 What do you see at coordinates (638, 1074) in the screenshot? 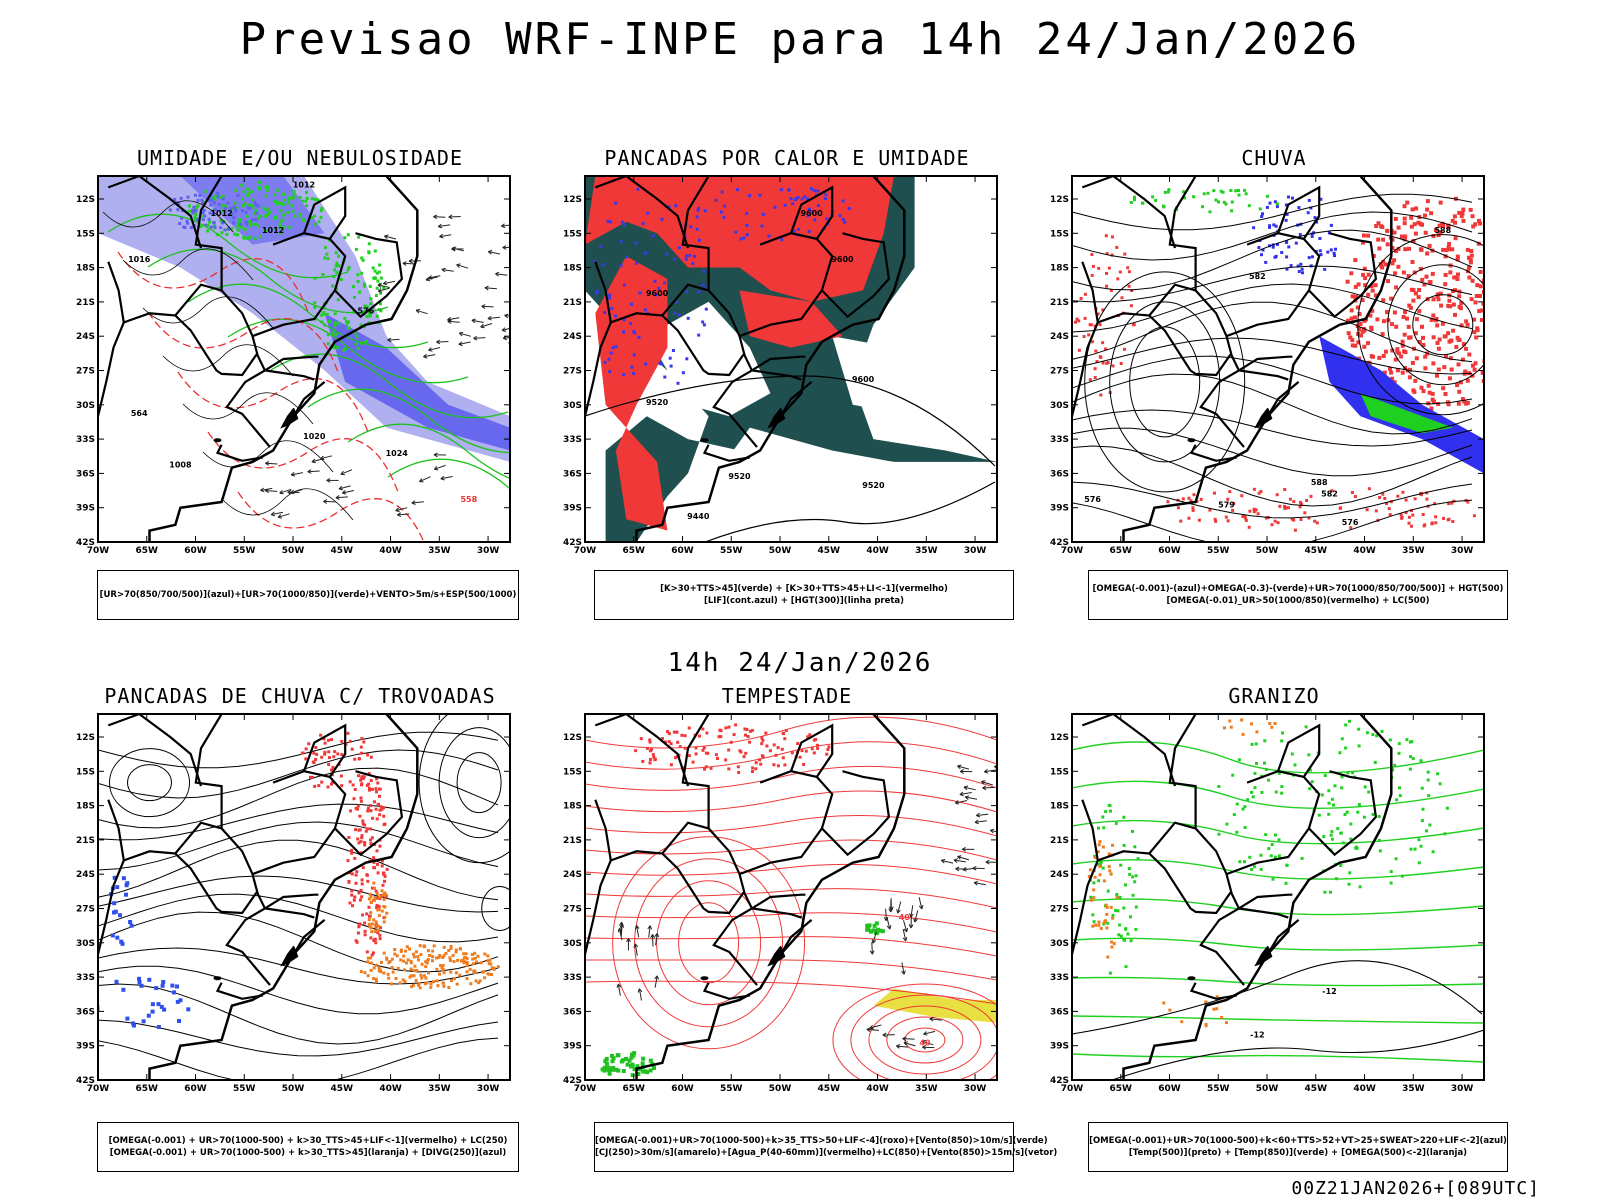
I see `wind850-green` at bounding box center [638, 1074].